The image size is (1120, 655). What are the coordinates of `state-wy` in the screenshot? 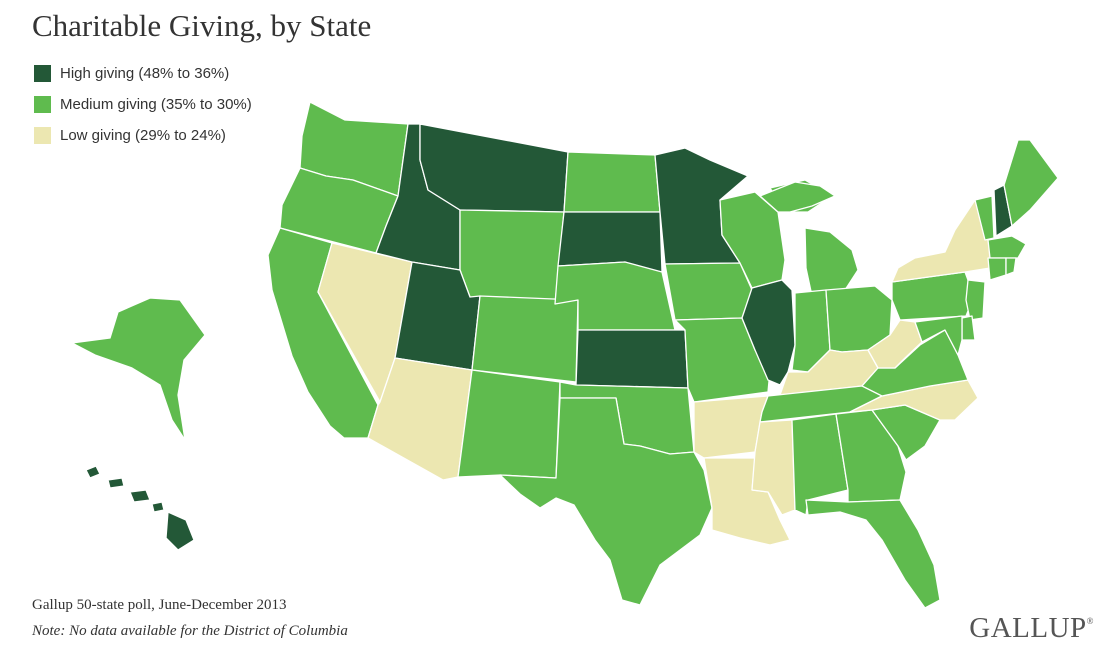 It's located at (512, 257).